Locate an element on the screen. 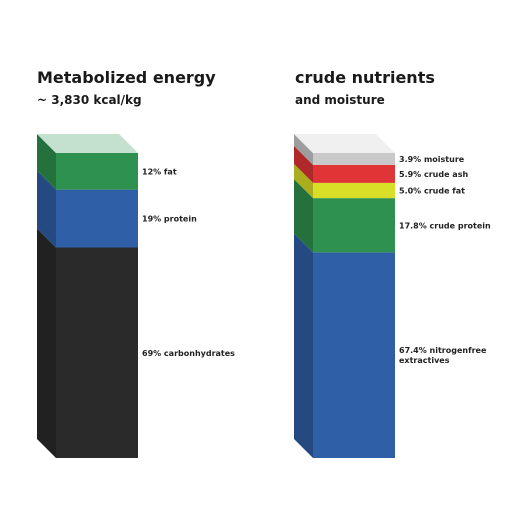 Image resolution: width=530 pixels, height=530 pixels. bar-segment-0-1-front is located at coordinates (97, 218).